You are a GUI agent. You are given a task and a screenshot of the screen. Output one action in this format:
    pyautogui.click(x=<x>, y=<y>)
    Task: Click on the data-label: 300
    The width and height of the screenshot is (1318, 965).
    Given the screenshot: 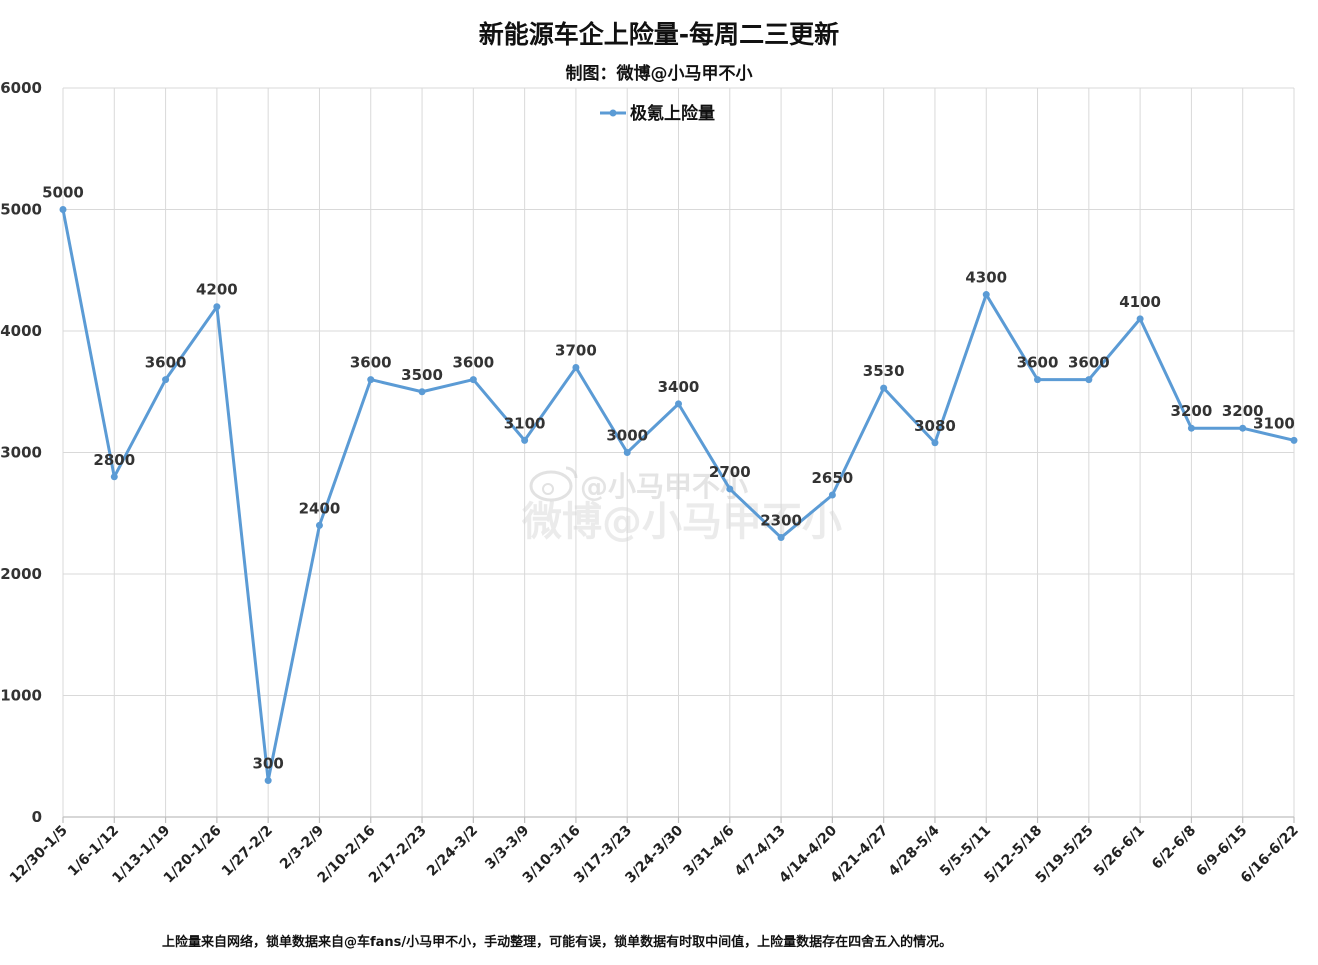 What is the action you would take?
    pyautogui.click(x=268, y=764)
    